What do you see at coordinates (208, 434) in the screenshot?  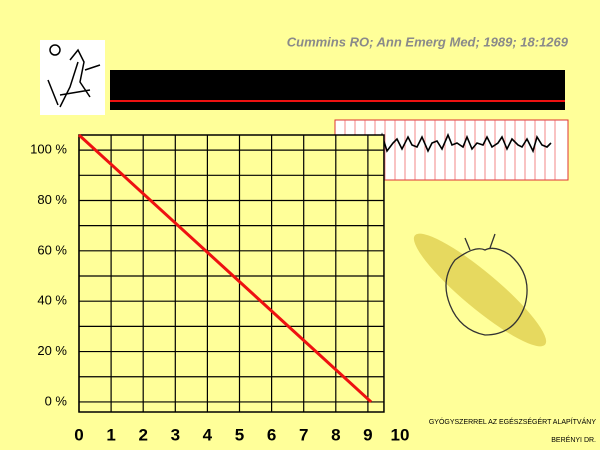 I see `x-tick-label: 4` at bounding box center [208, 434].